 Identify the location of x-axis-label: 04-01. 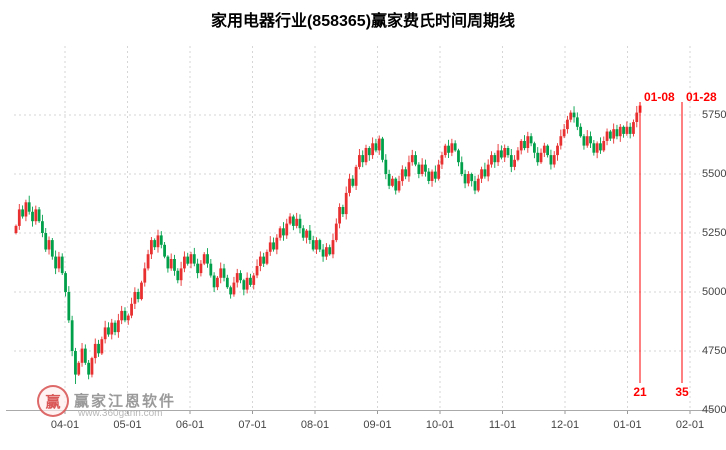
(65, 425).